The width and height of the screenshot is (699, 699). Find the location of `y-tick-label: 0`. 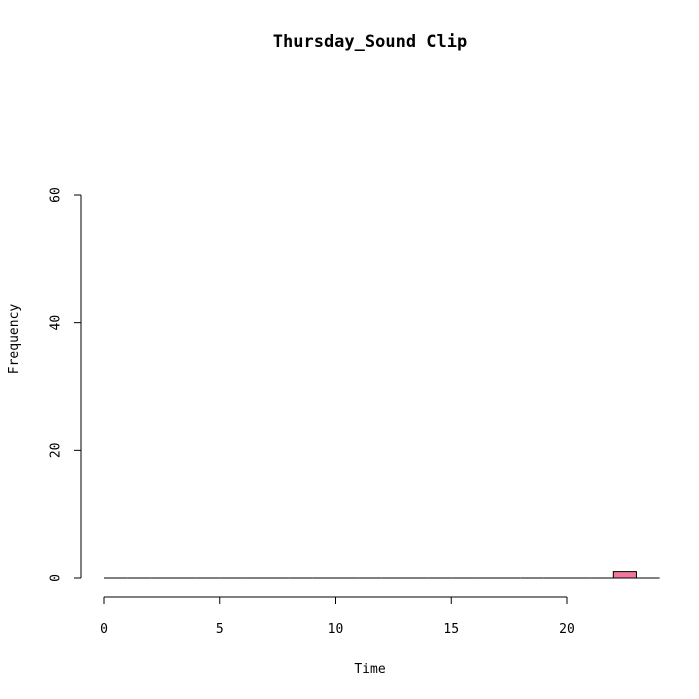

y-tick-label: 0 is located at coordinates (56, 578).